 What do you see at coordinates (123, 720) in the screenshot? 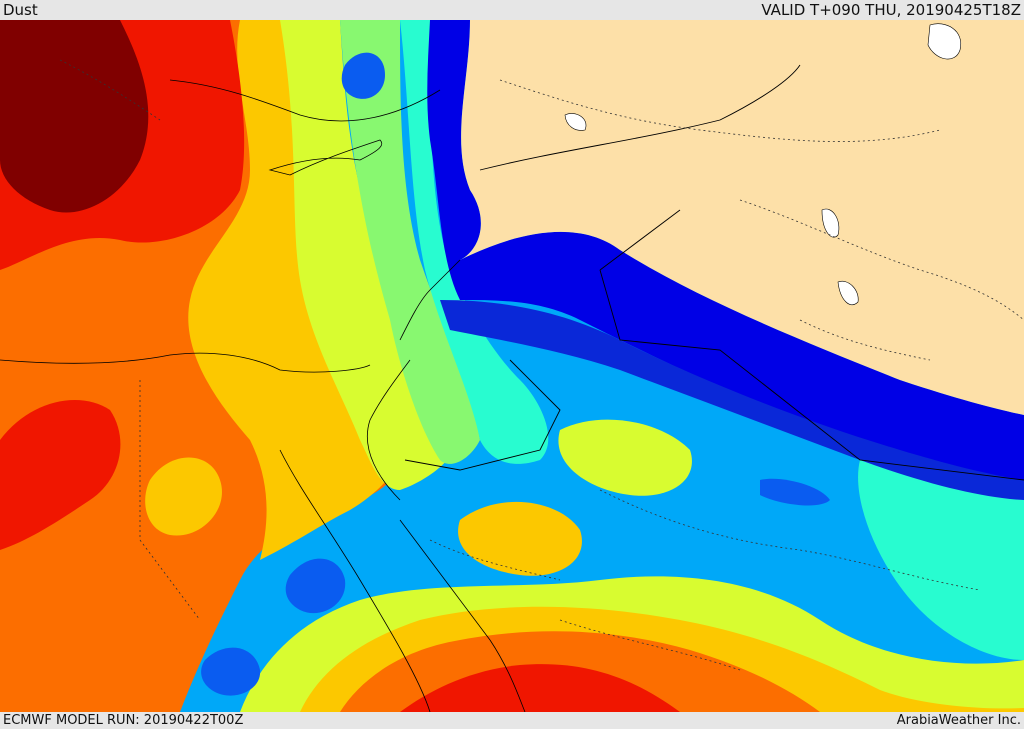
I see `model-run: ECMWF MODEL RUN: 20190422T00Z` at bounding box center [123, 720].